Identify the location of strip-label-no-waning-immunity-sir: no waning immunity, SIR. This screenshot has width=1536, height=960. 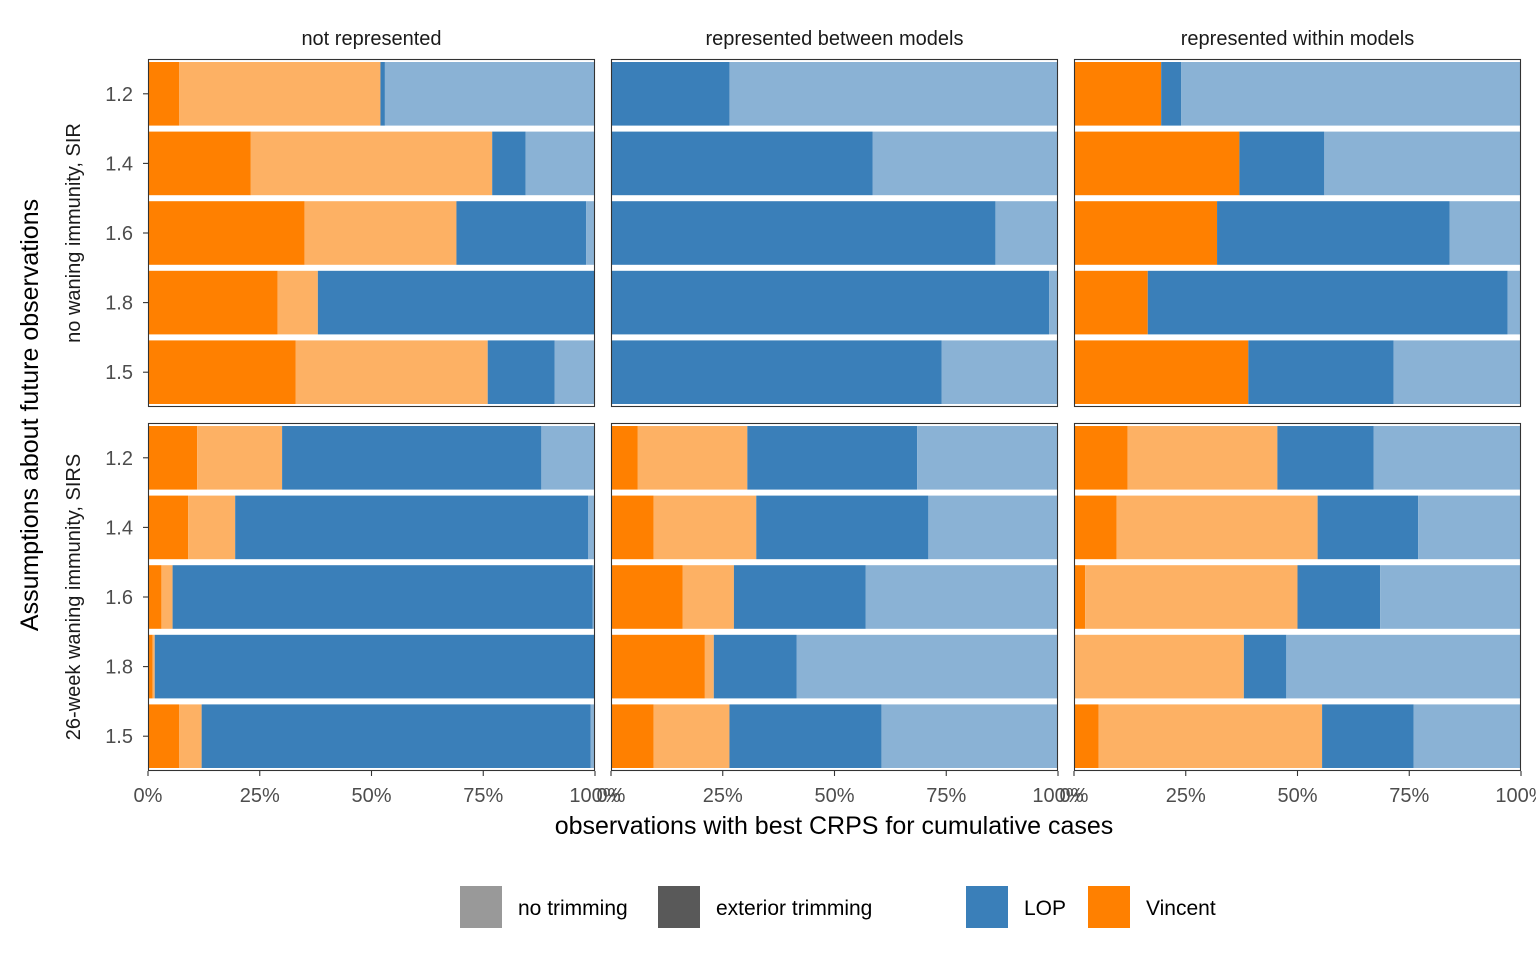
(74, 233).